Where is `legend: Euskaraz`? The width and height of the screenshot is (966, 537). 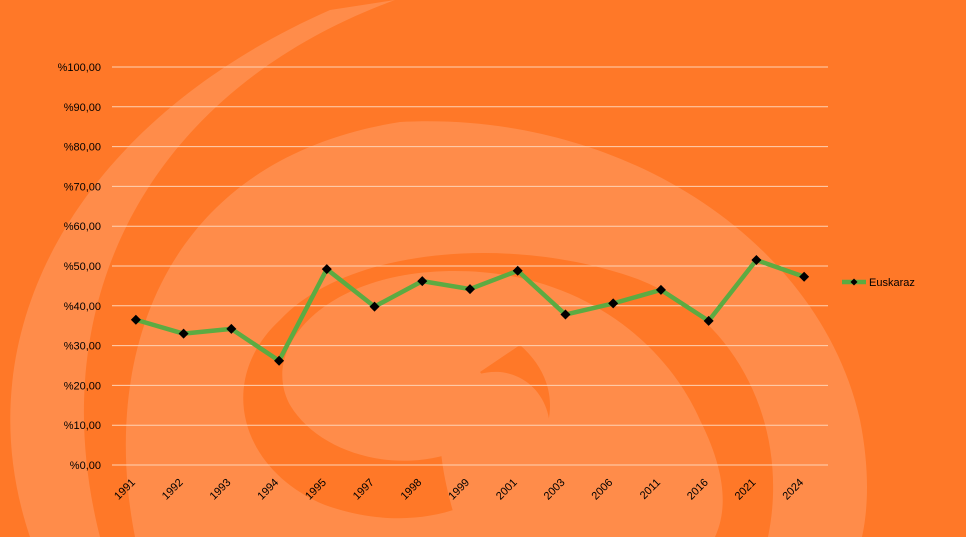
legend: Euskaraz is located at coordinates (878, 283).